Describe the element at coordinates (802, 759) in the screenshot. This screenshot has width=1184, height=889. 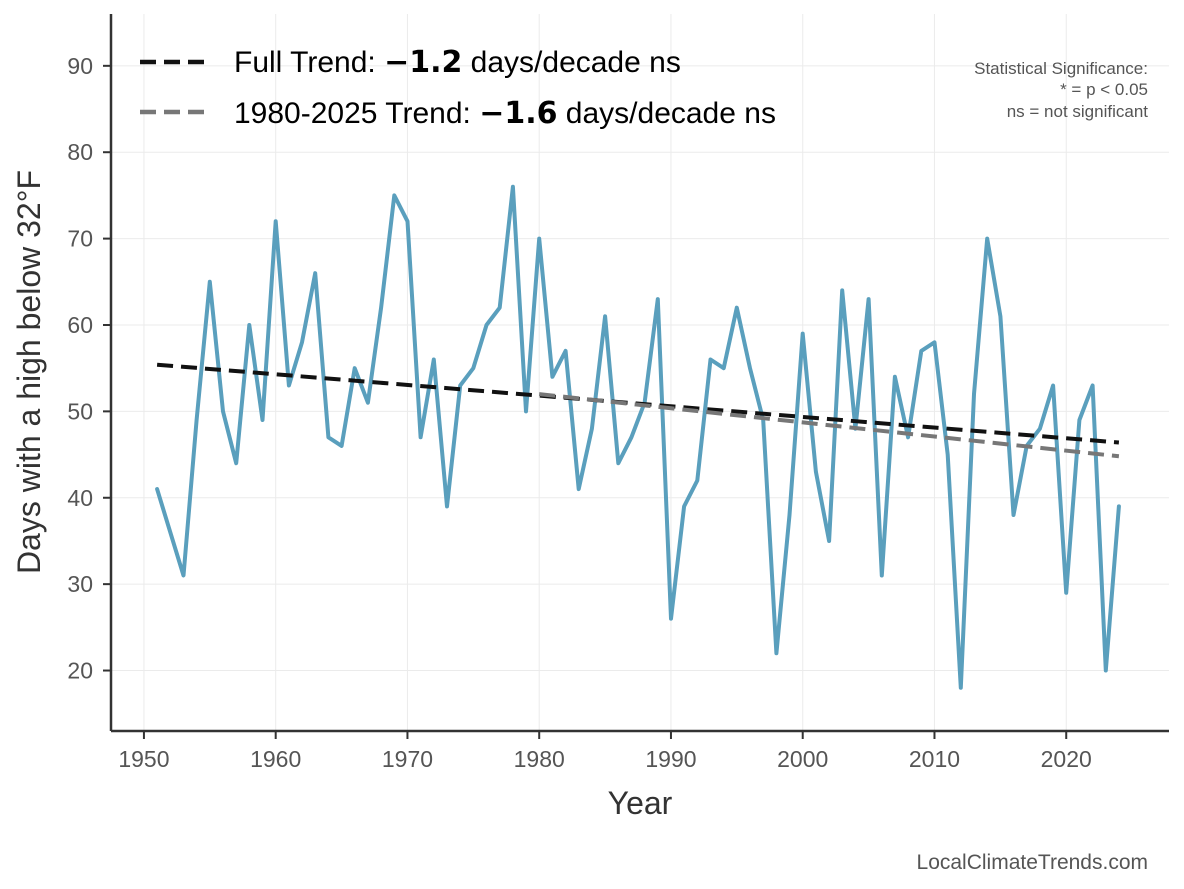
I see `x-tick-label: 2000` at that location.